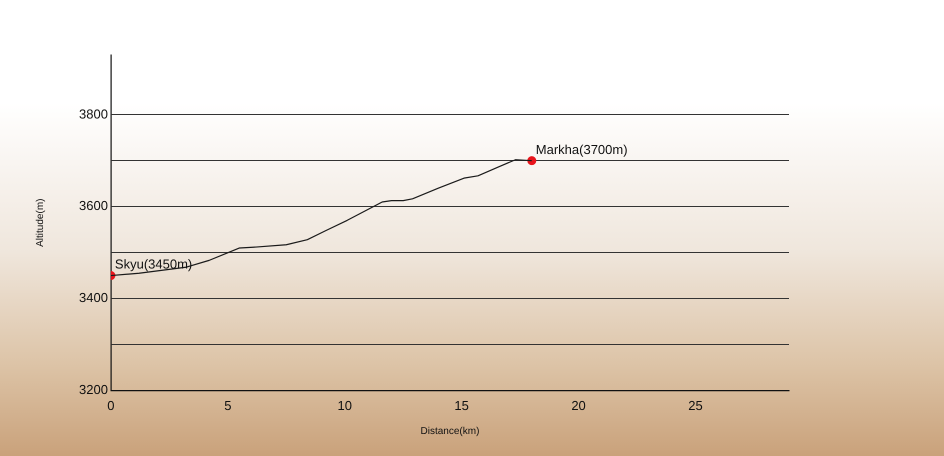  What do you see at coordinates (111, 405) in the screenshot?
I see `x-tick-label: 0` at bounding box center [111, 405].